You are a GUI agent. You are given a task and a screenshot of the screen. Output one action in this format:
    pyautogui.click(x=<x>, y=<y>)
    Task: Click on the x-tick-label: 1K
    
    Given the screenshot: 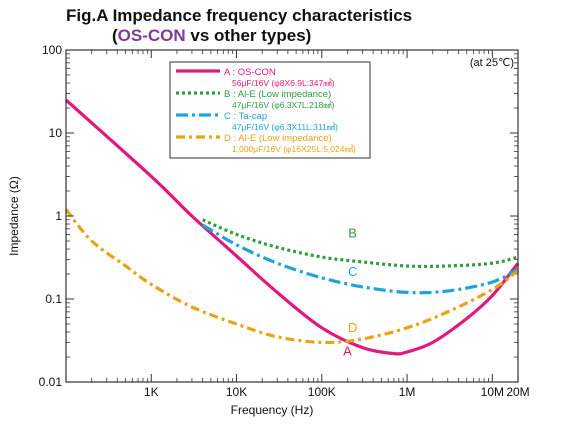 What is the action you would take?
    pyautogui.click(x=151, y=392)
    